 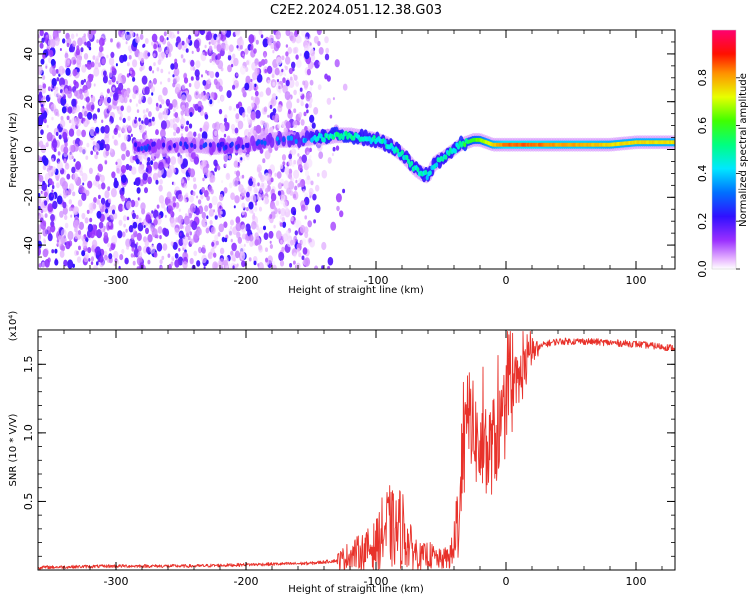 What do you see at coordinates (272, 142) in the screenshot?
I see `spectrogram-ridge-outer` at bounding box center [272, 142].